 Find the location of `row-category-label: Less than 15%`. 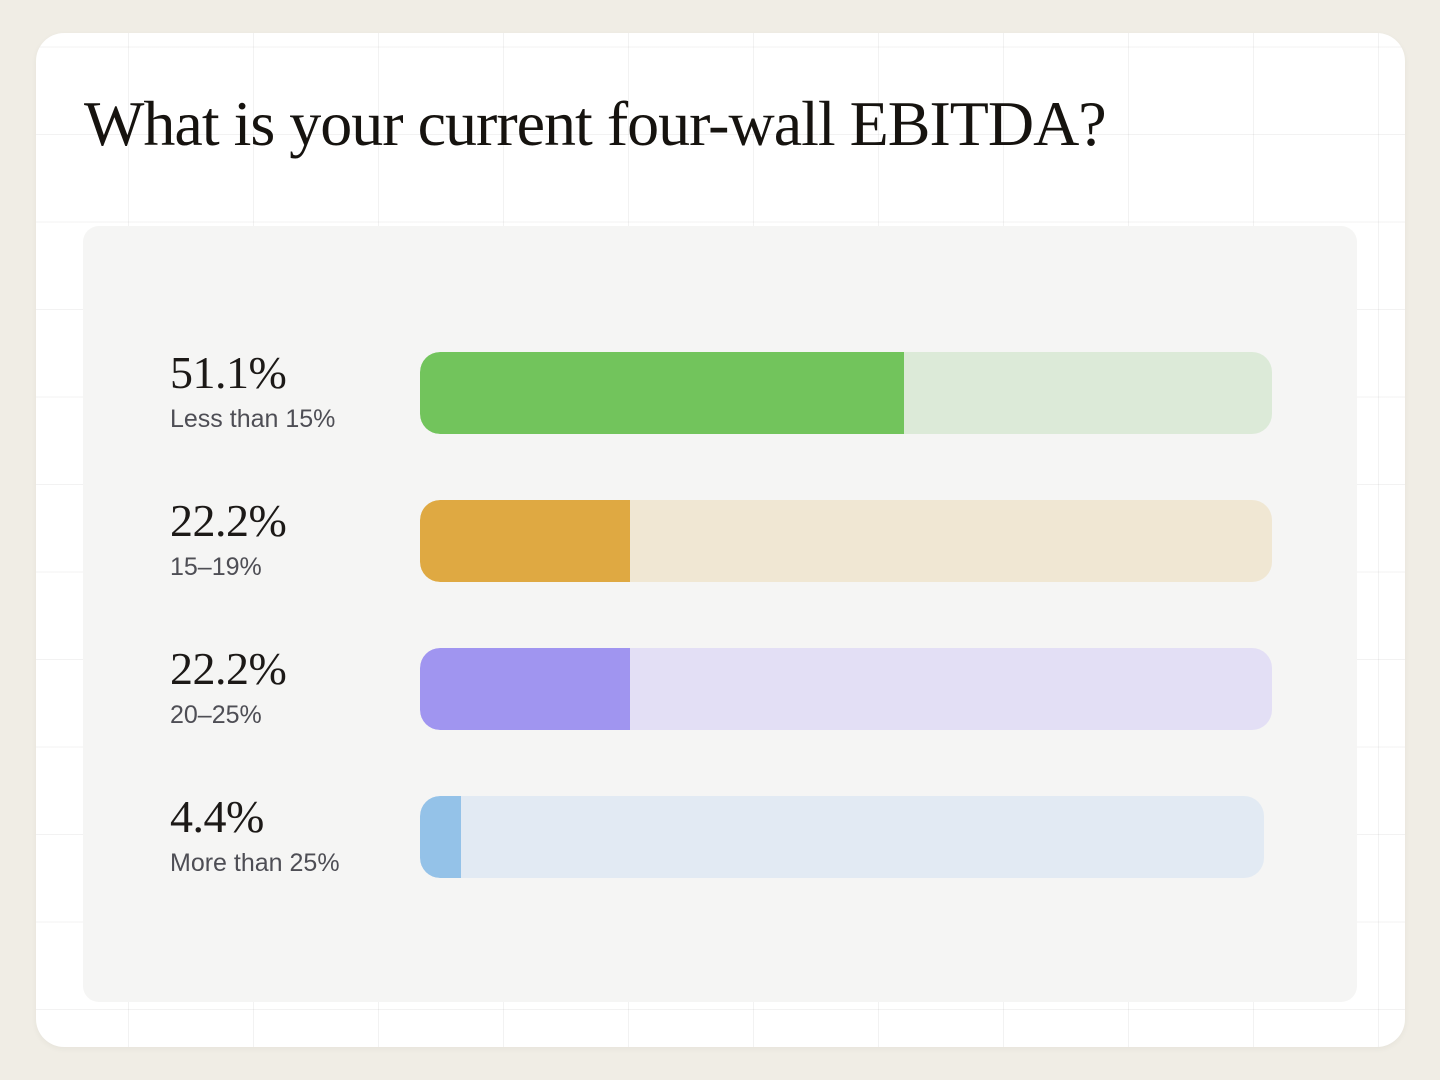

row-category-label: Less than 15% is located at coordinates (253, 419).